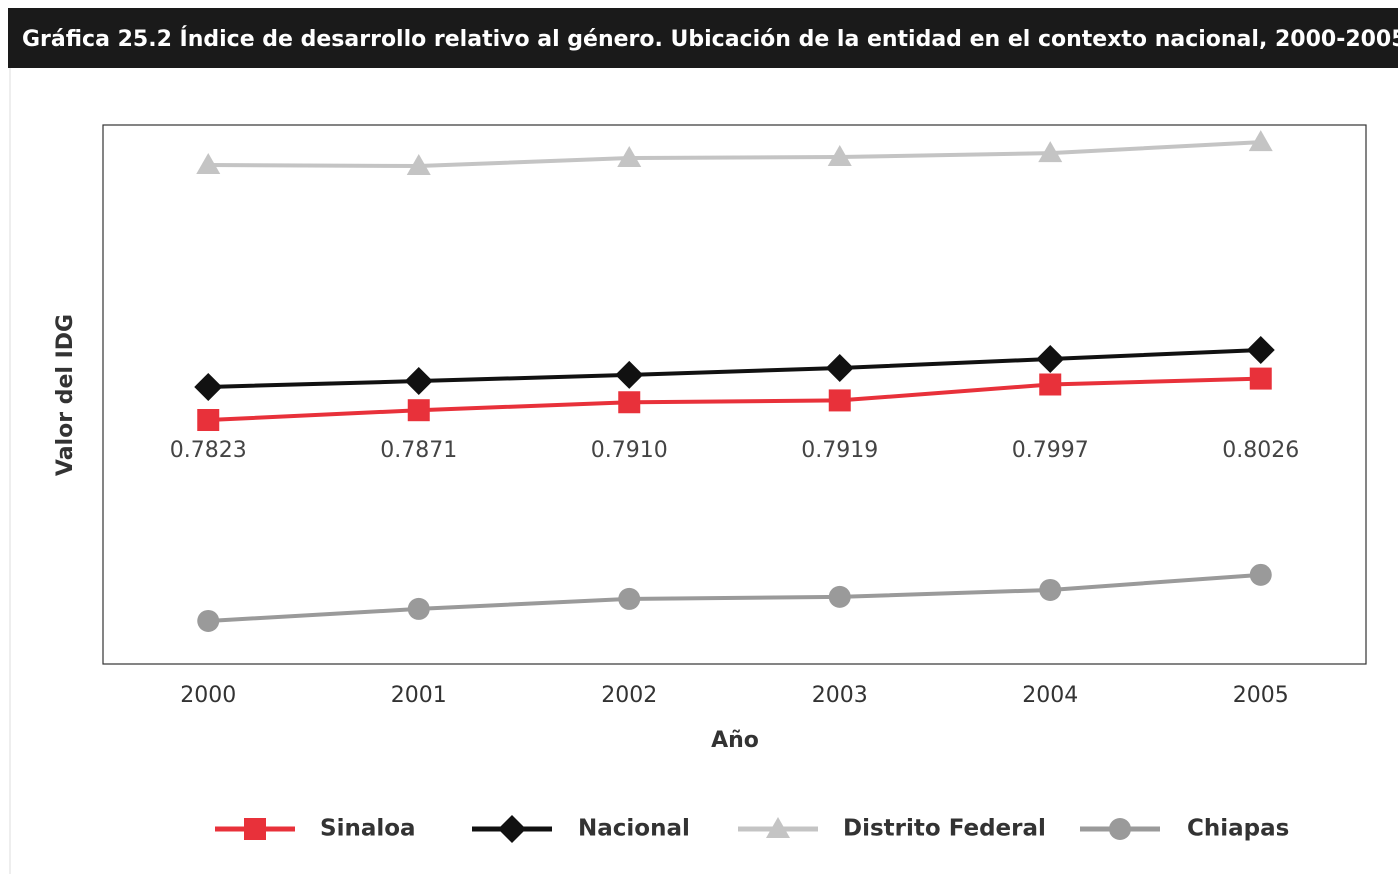 The width and height of the screenshot is (1398, 874). I want to click on x-axis-title: Año, so click(735, 740).